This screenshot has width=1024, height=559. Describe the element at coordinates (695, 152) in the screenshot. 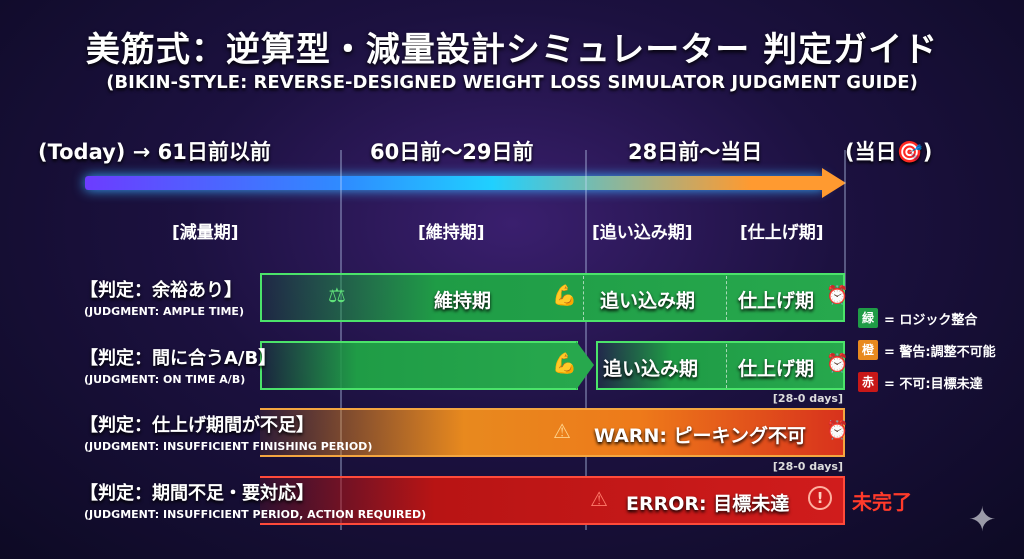

I see `timeline-label-late: 28日前〜当日` at that location.